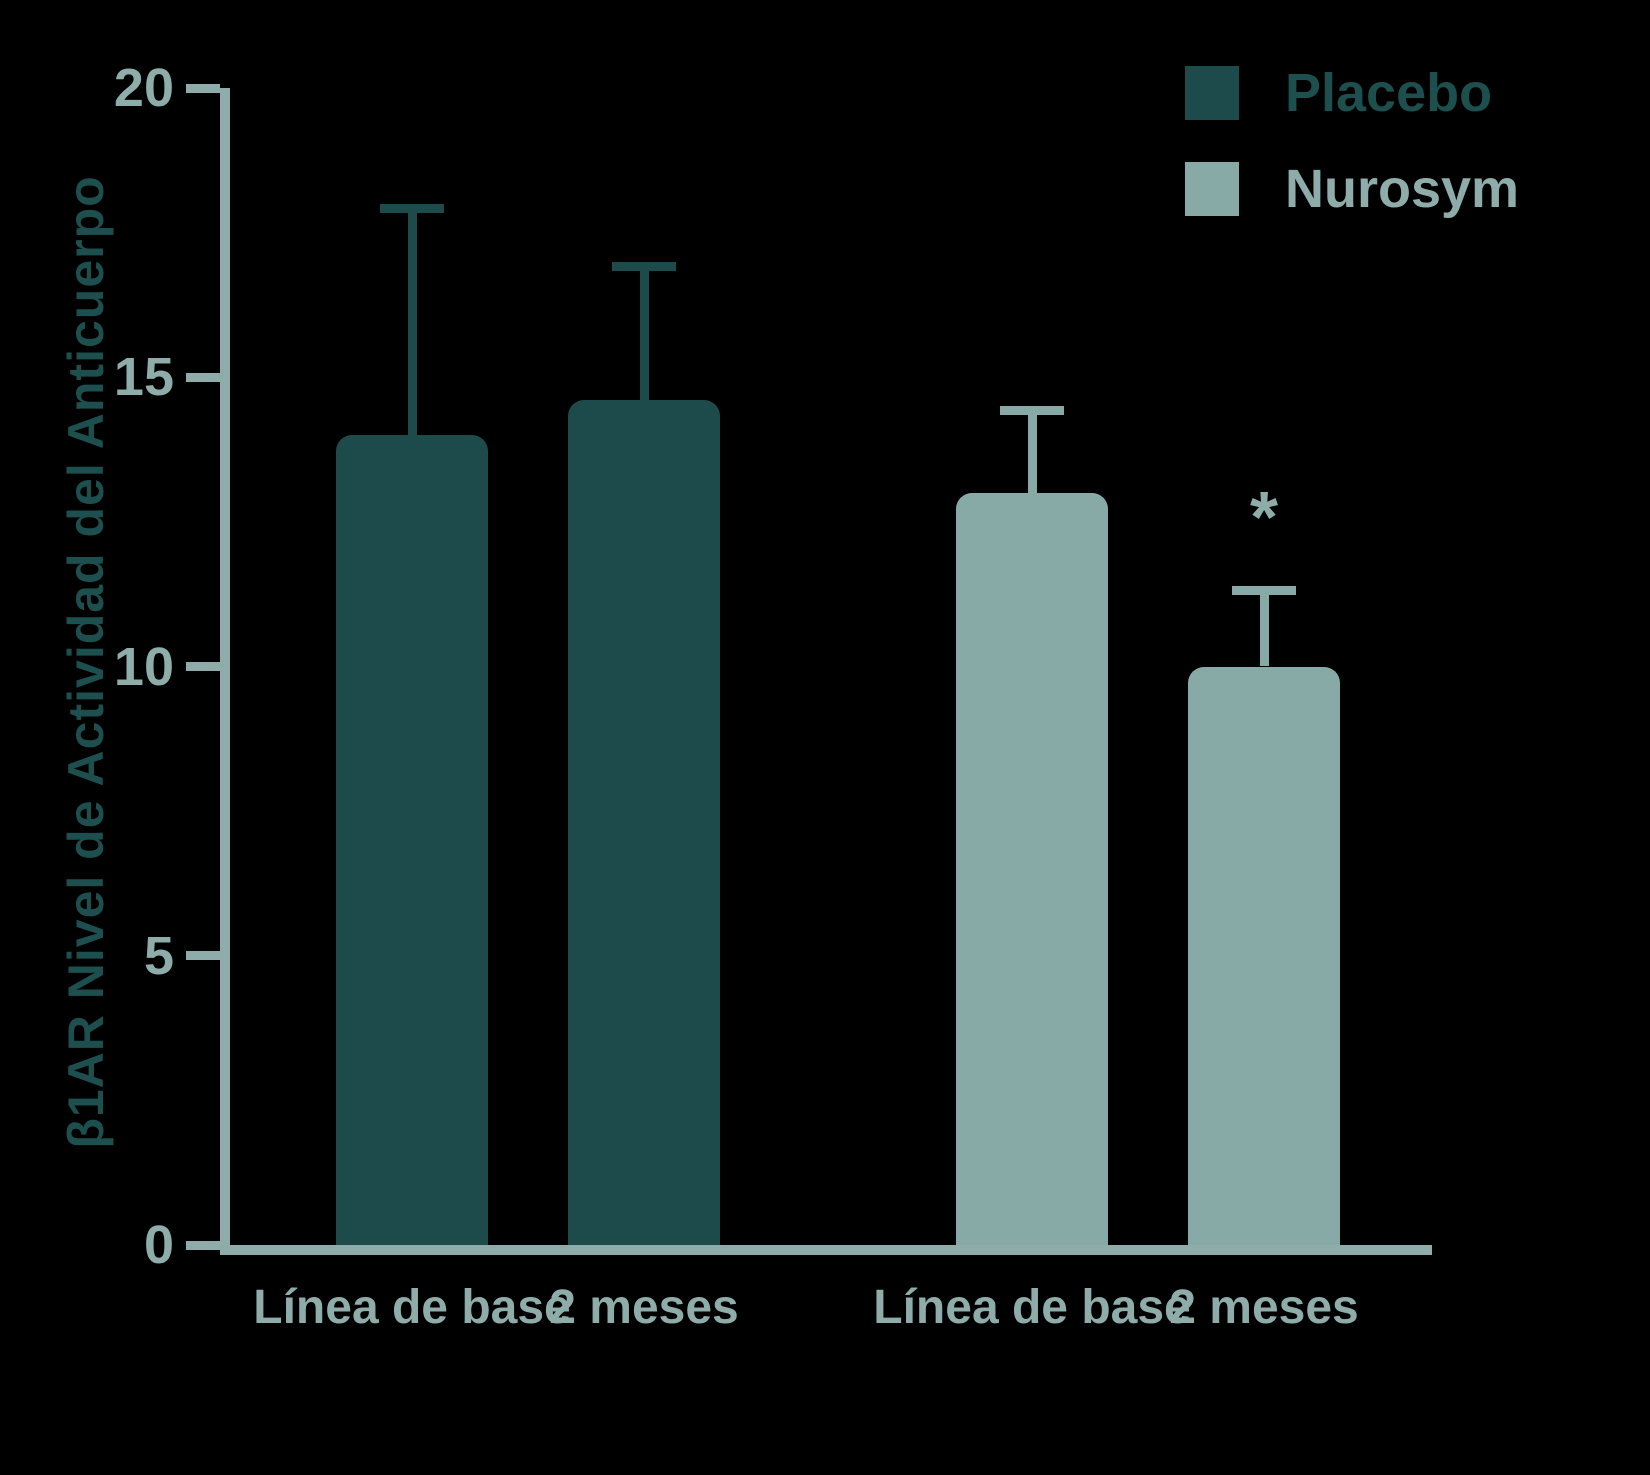  Describe the element at coordinates (143, 88) in the screenshot. I see `y-tick-label: 20` at that location.